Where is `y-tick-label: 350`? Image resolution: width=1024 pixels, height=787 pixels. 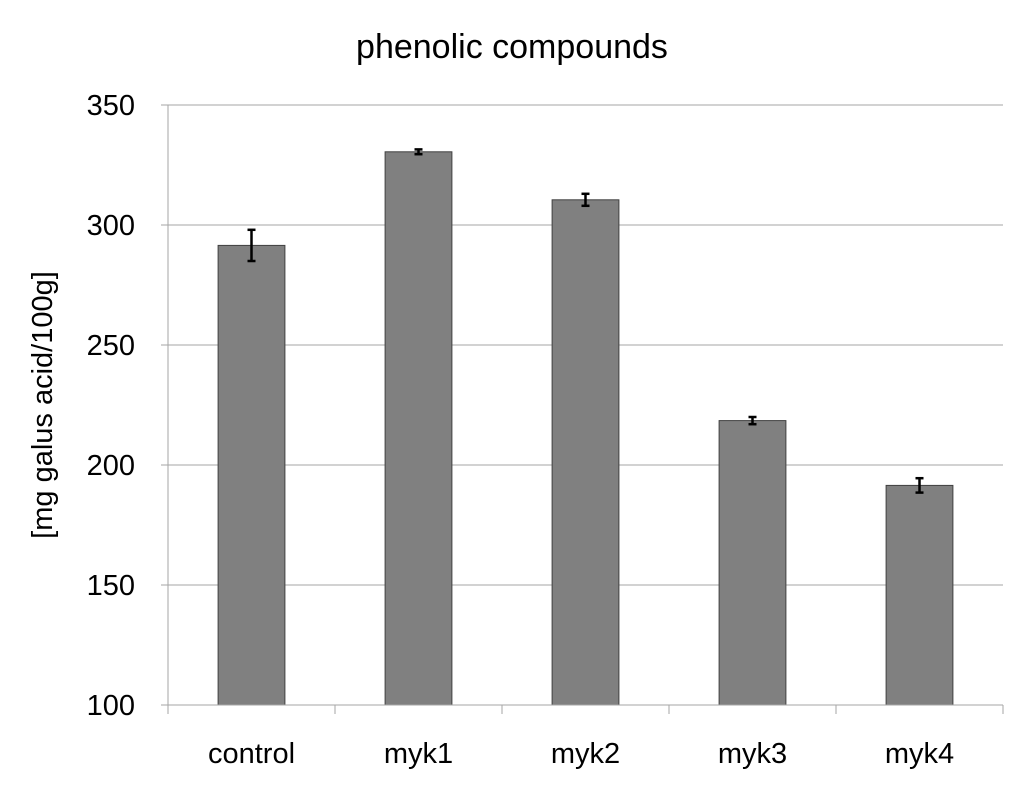
y-tick-label: 350 is located at coordinates (111, 106).